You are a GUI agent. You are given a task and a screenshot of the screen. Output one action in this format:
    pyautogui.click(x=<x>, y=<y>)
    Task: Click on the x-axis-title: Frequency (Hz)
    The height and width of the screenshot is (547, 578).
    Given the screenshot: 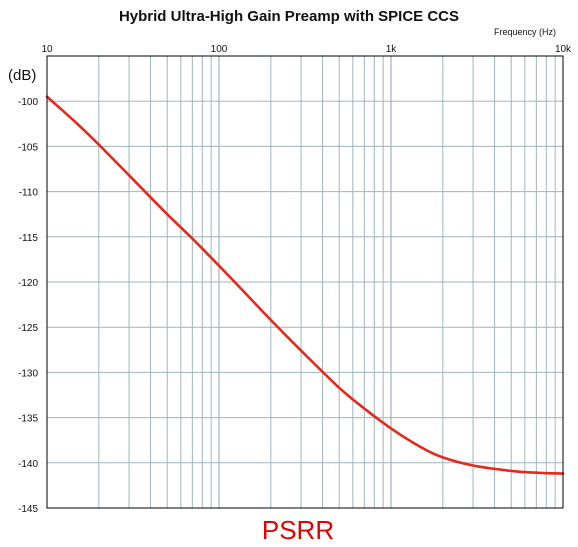 What is the action you would take?
    pyautogui.click(x=525, y=32)
    